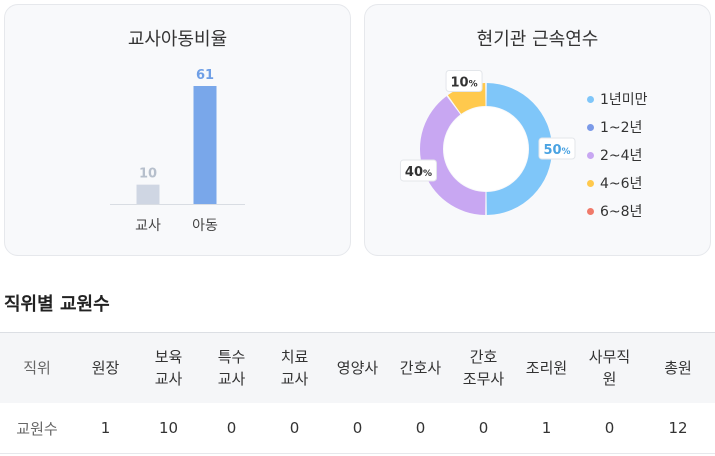 Image resolution: width=715 pixels, height=456 pixels. Describe the element at coordinates (231, 367) in the screenshot. I see `header-special-teacher: 특수 교사` at that location.